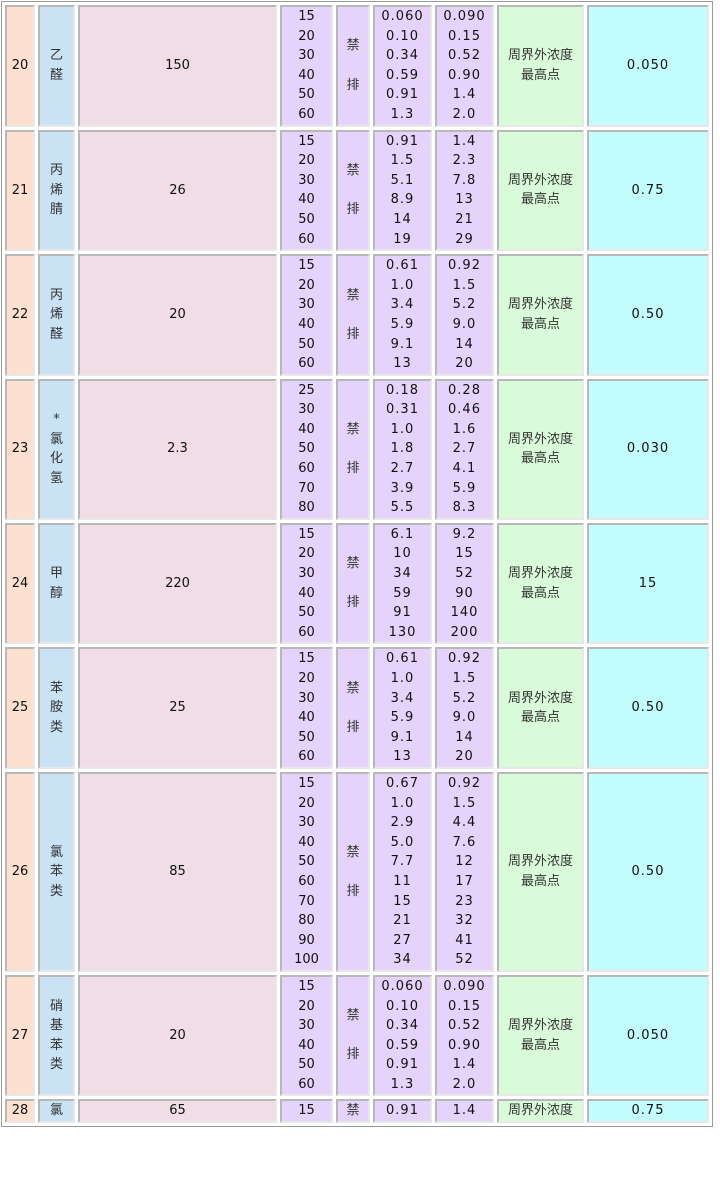 This screenshot has height=1186, width=720. I want to click on max-concentration-cell: 85, so click(177, 871).